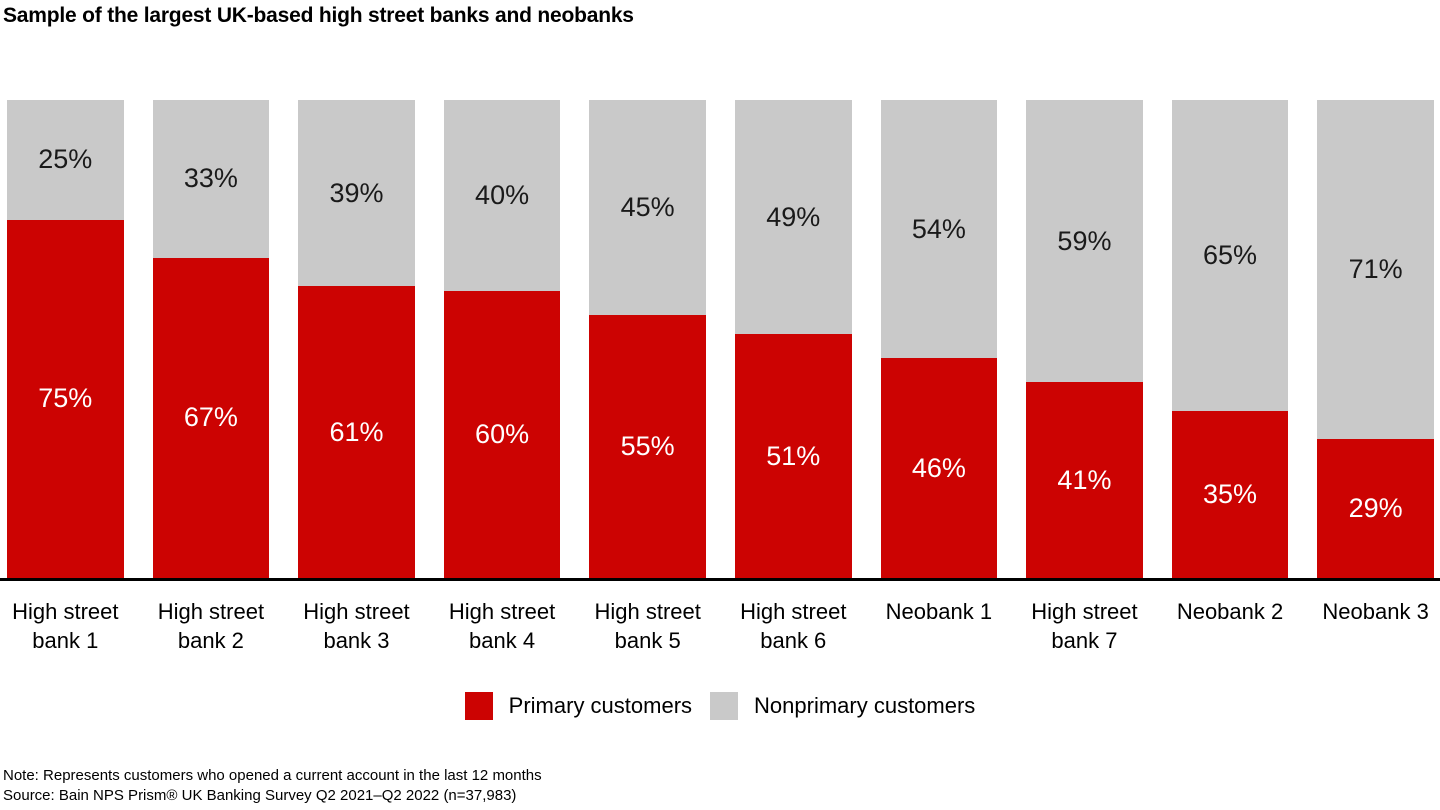 This screenshot has width=1440, height=810. I want to click on bar-1: 25% 75%, so click(65, 339).